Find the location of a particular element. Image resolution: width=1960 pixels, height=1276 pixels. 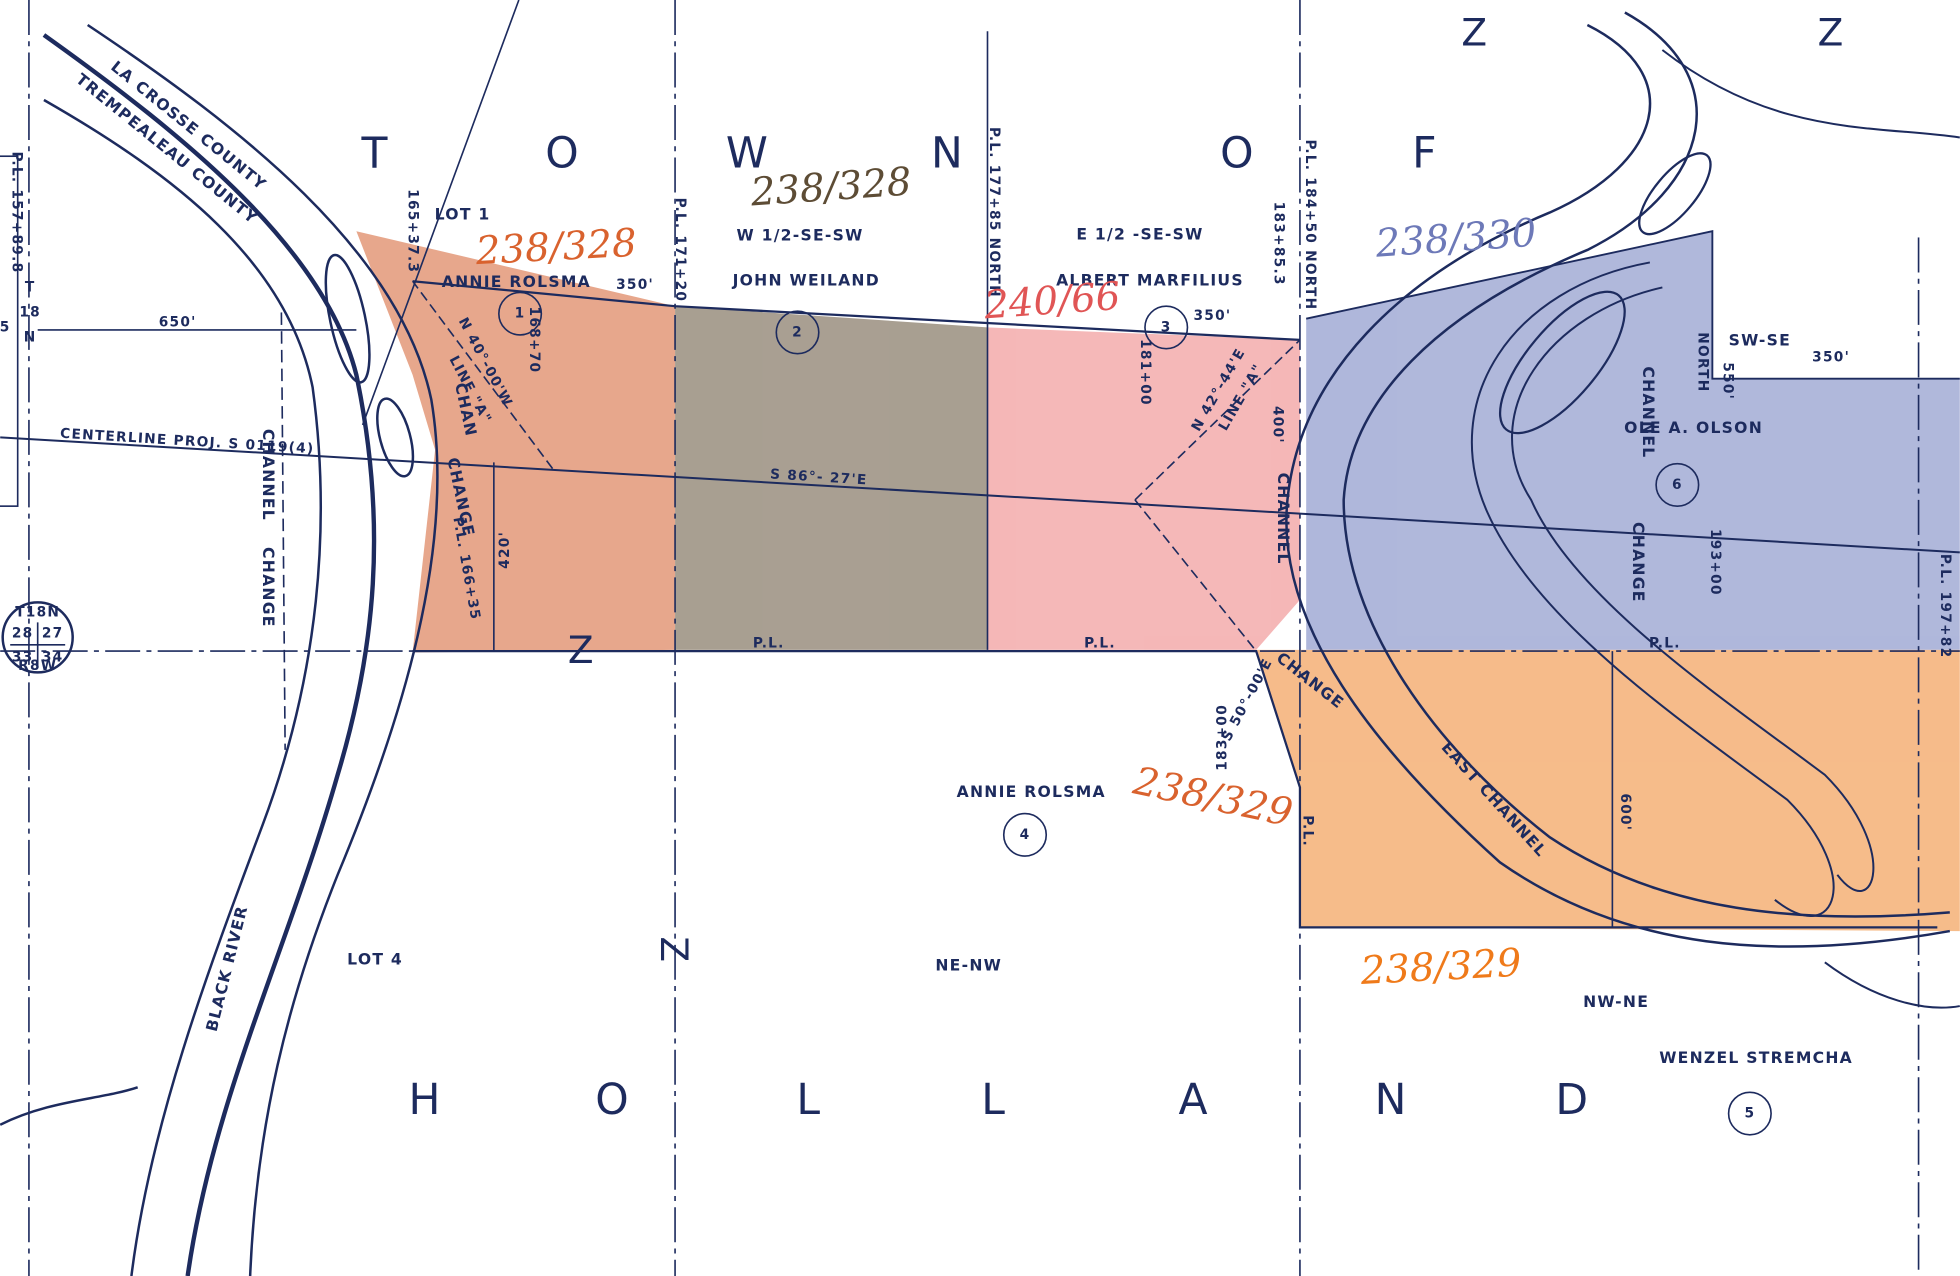

lot-label: LOT 4 is located at coordinates (375, 959).